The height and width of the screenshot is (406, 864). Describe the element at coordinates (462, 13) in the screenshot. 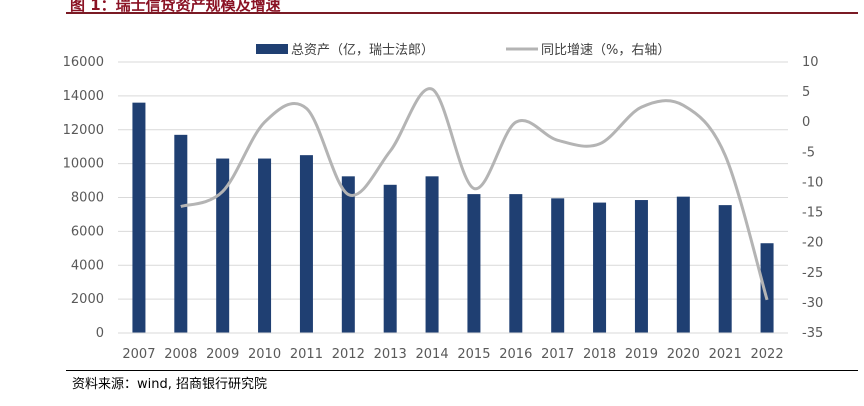

I see `title-rule` at that location.